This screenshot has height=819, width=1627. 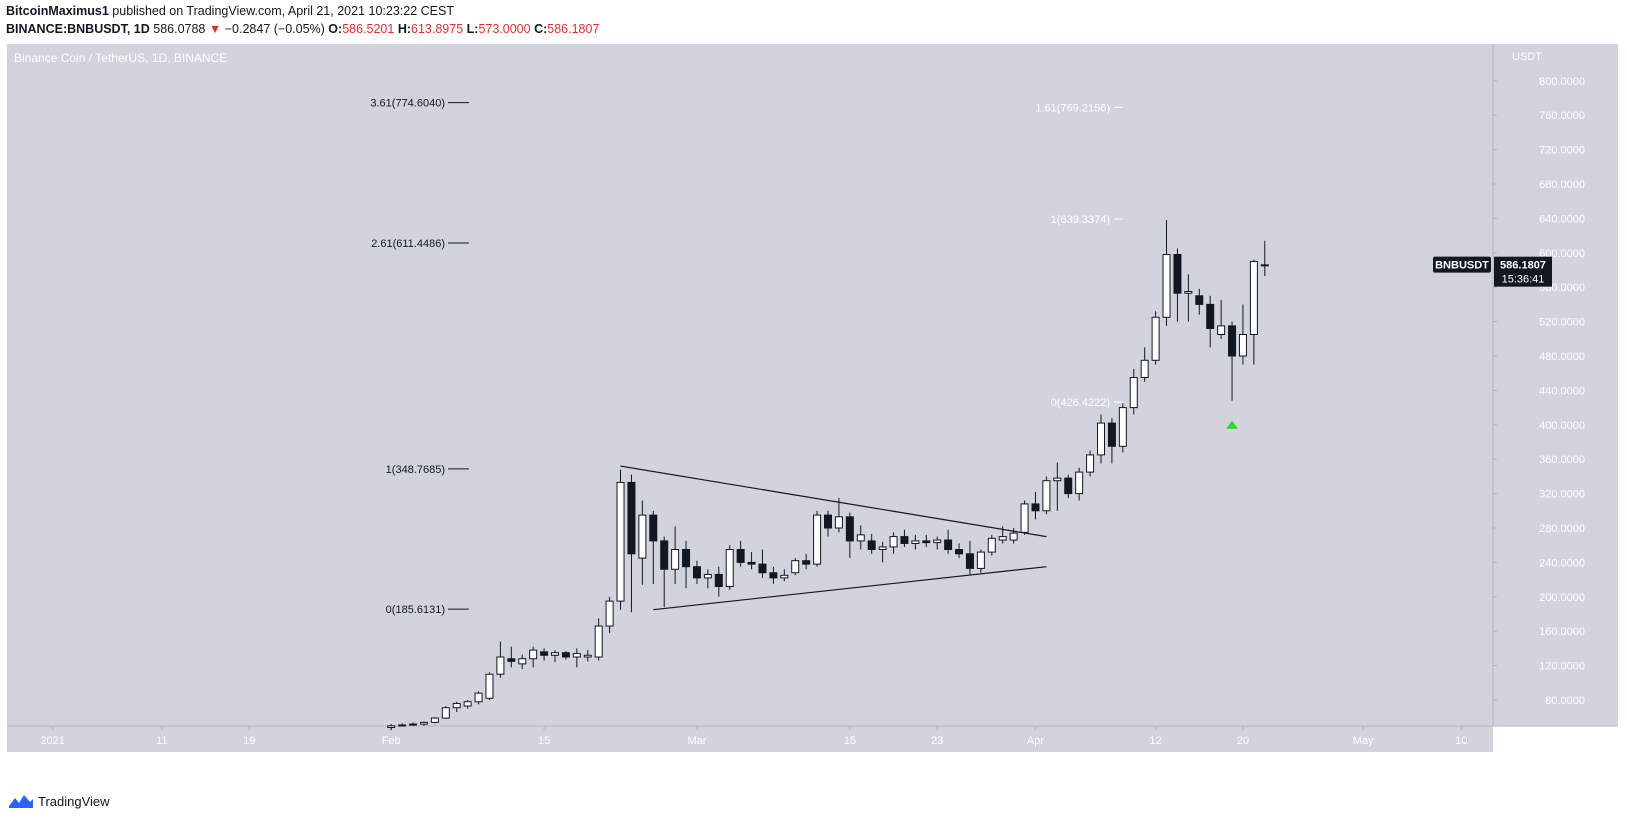 What do you see at coordinates (1562, 82) in the screenshot?
I see `price-tick-label: 800.0000` at bounding box center [1562, 82].